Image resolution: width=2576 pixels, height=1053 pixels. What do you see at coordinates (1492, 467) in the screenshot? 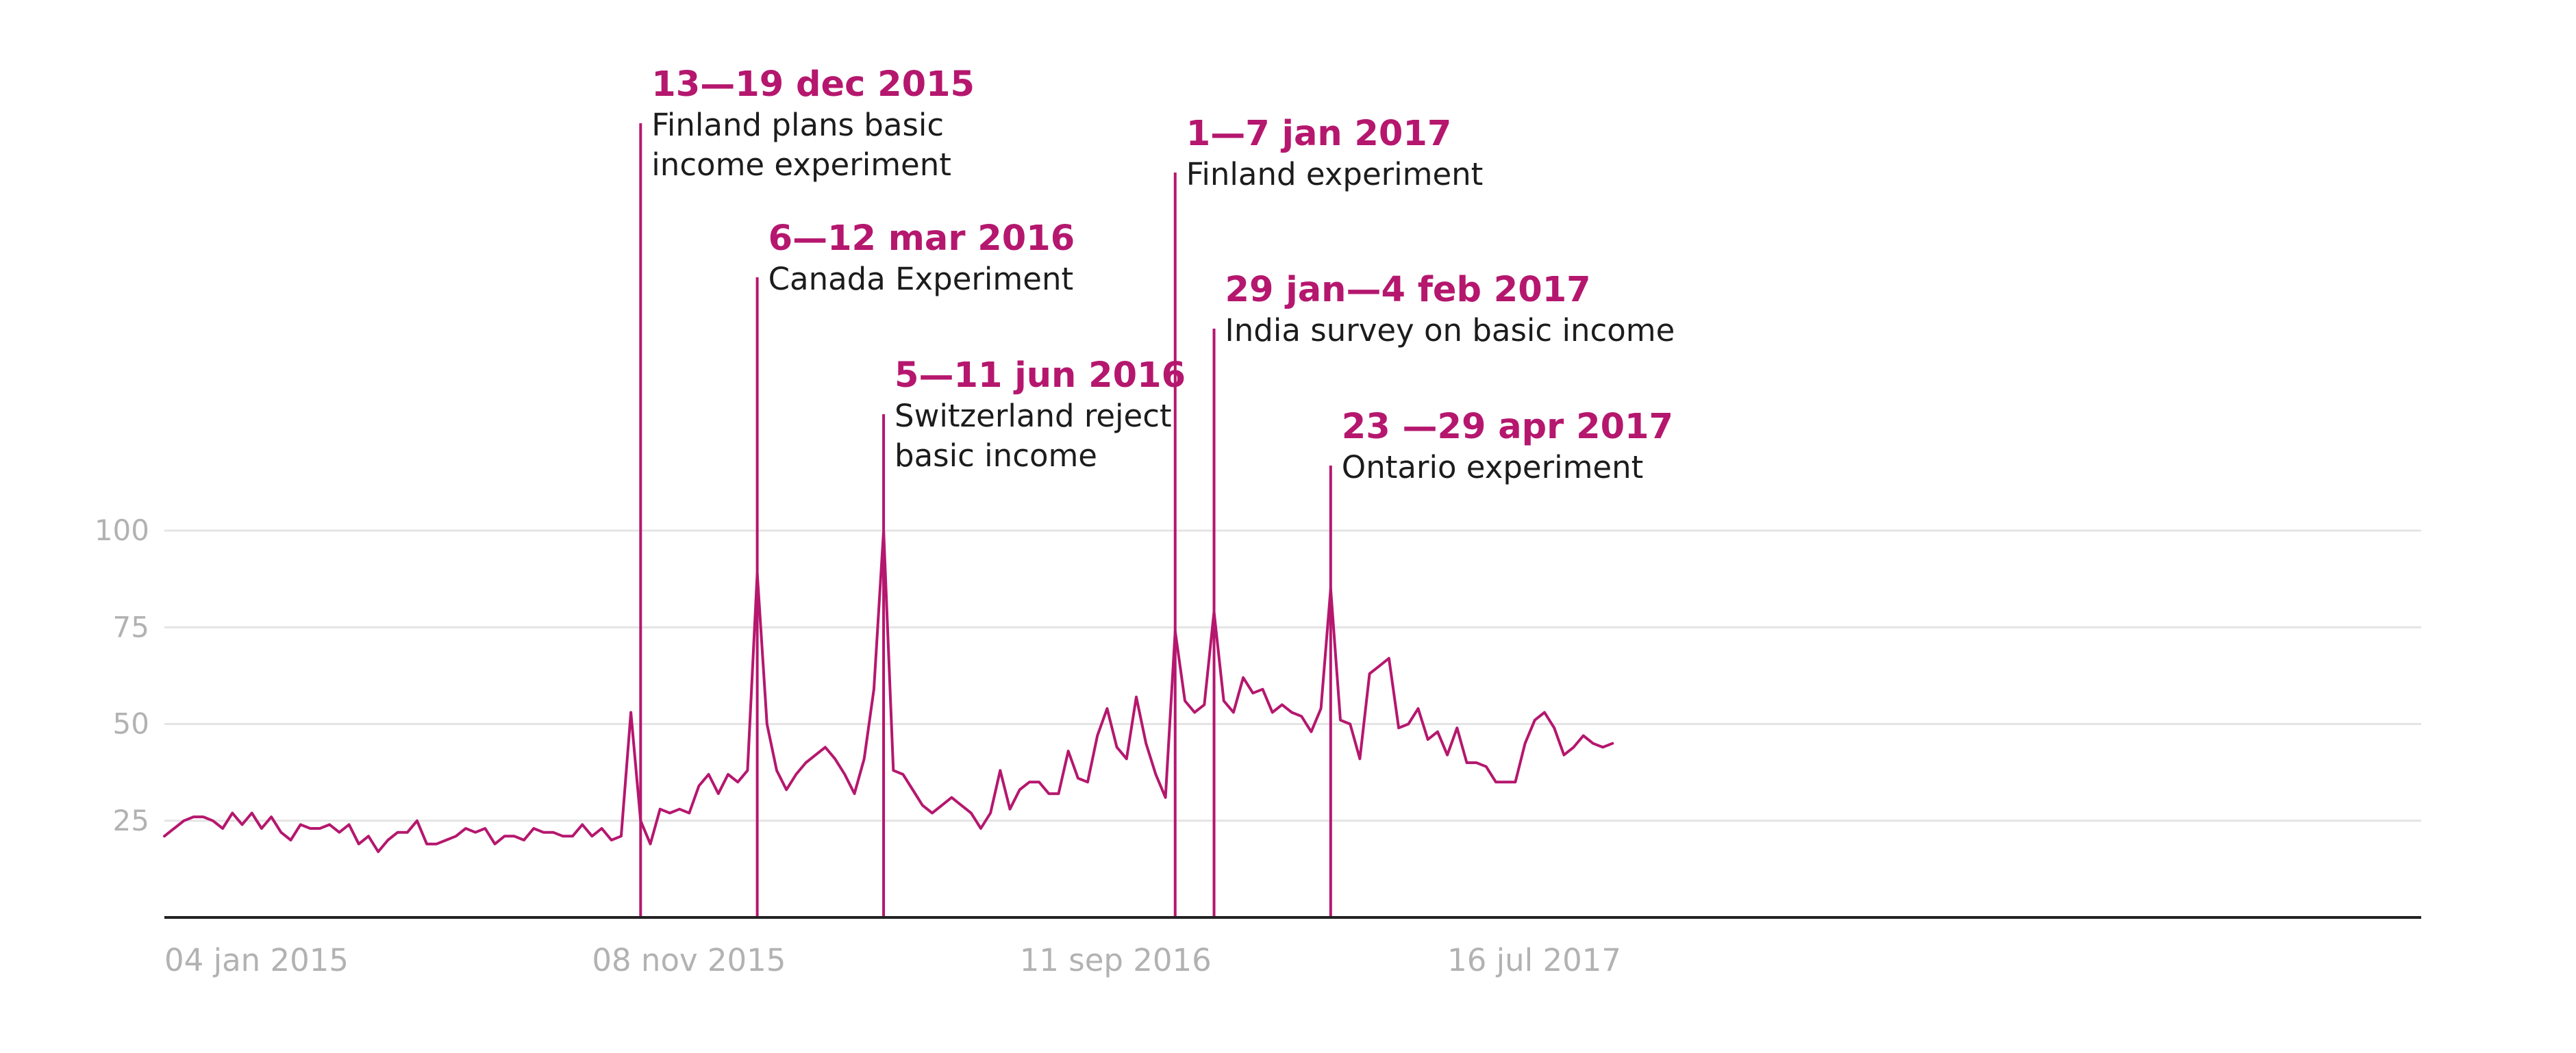
I see `annotation-text: Ontario experiment` at bounding box center [1492, 467].